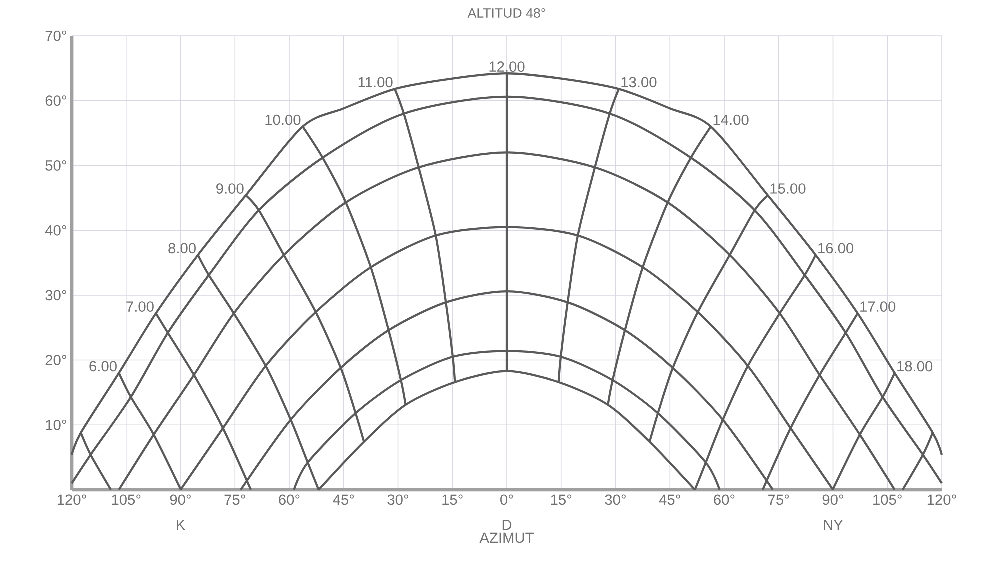 This screenshot has width=986, height=585. I want to click on series-label: 11.00, so click(375, 82).